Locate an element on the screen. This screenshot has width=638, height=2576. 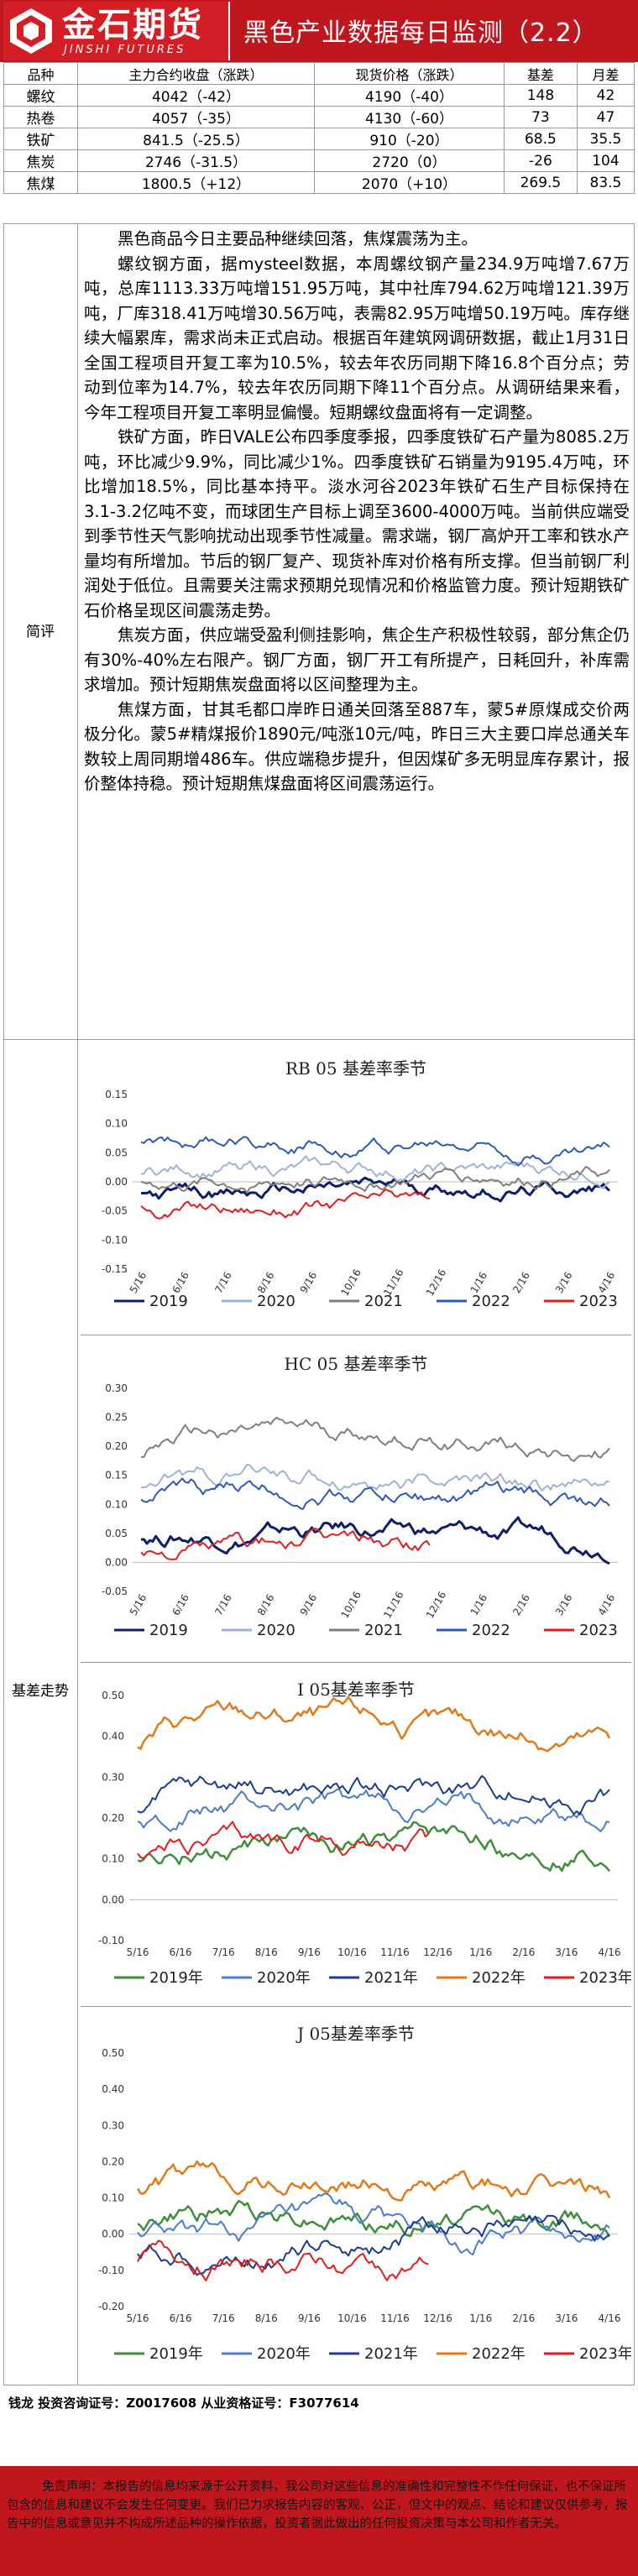
chart-title: J 05基差率季节 is located at coordinates (355, 2034).